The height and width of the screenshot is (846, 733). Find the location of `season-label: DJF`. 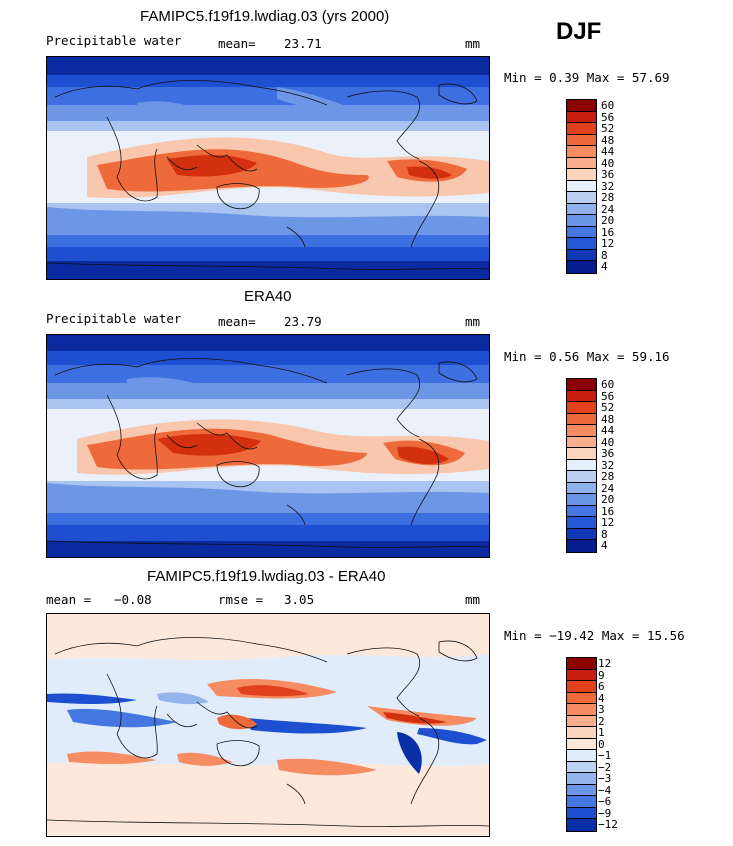

season-label: DJF is located at coordinates (579, 31).